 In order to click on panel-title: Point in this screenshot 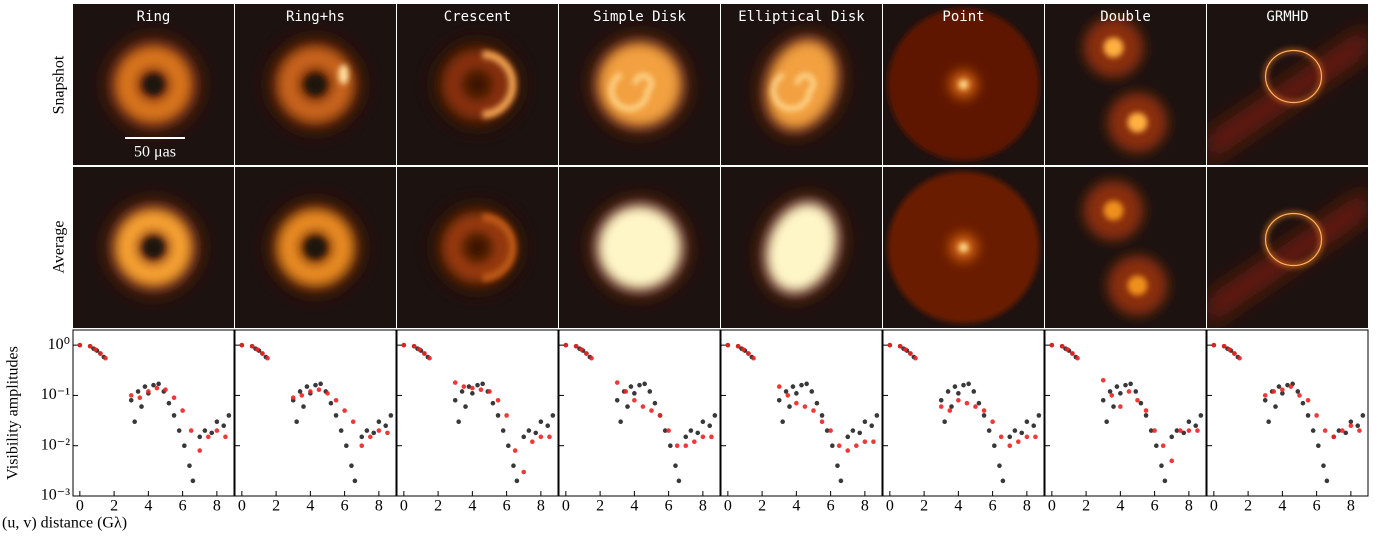, I will do `click(963, 17)`.